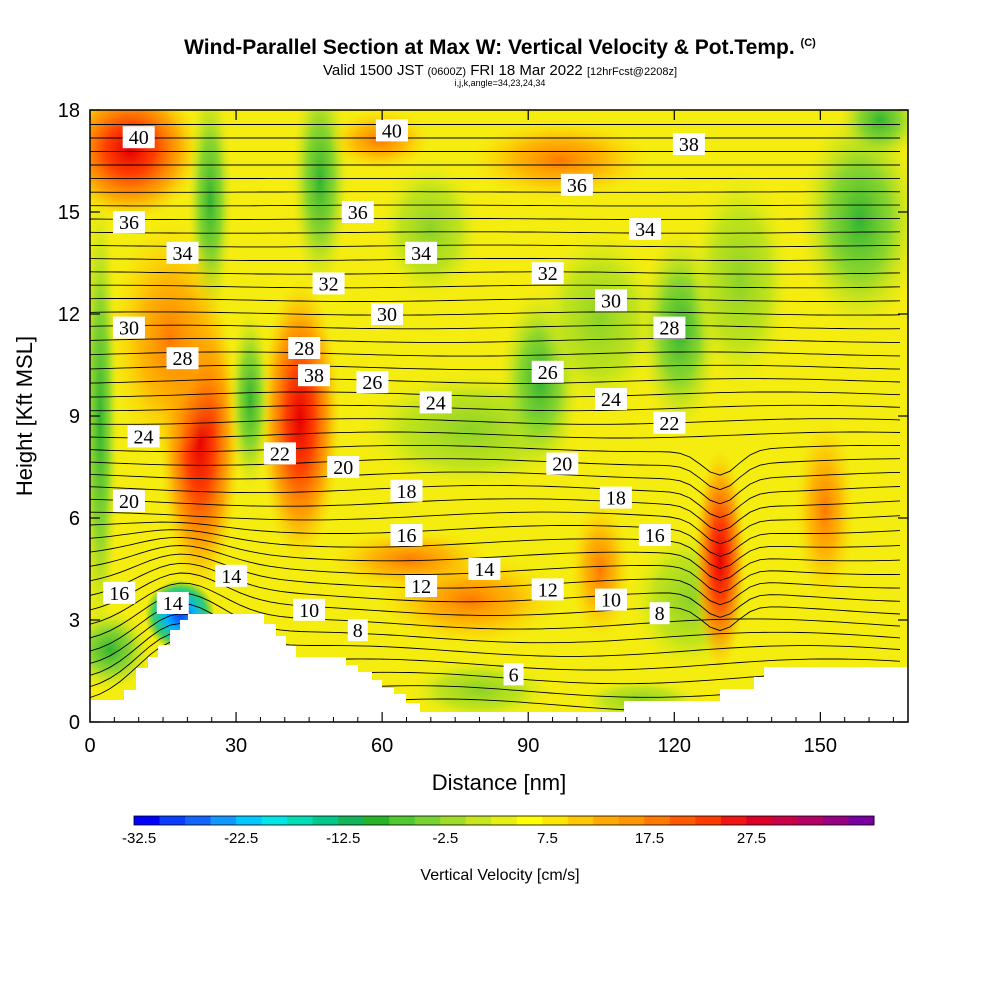 This screenshot has width=1000, height=1000. What do you see at coordinates (611, 400) in the screenshot?
I see `contour-label: 24` at bounding box center [611, 400].